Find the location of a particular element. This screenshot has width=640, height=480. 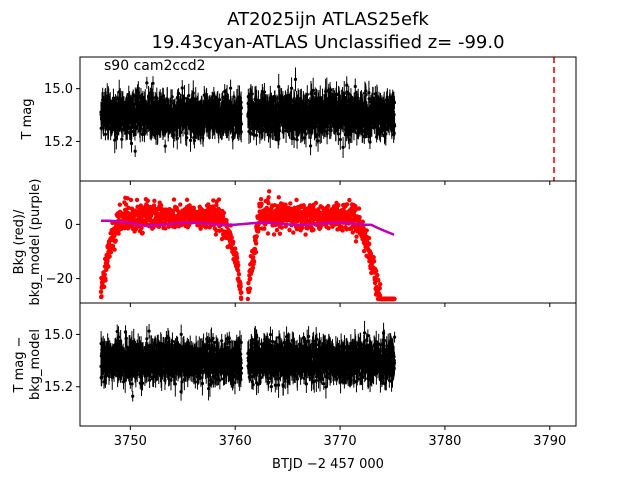

series-t-mag is located at coordinates (248, 112).